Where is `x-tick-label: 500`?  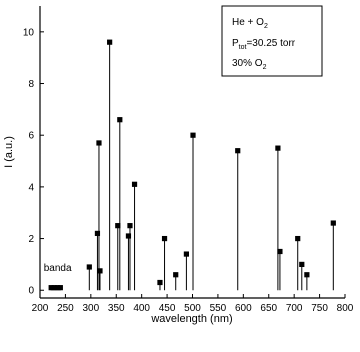 x-tick-label: 500 is located at coordinates (192, 308).